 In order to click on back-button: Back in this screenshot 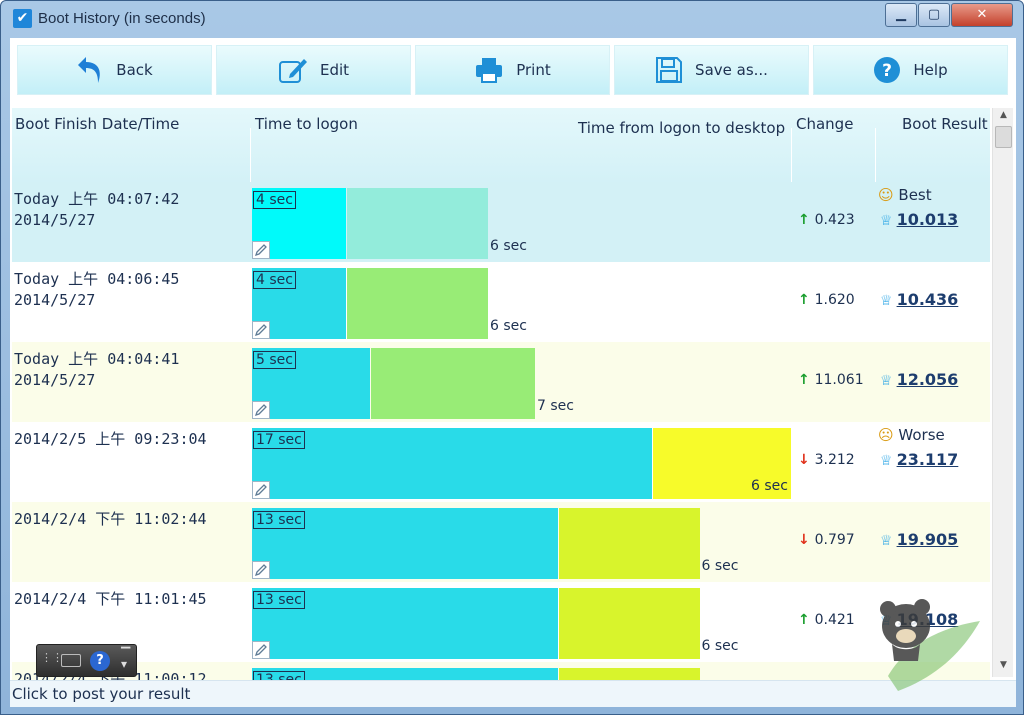, I will do `click(114, 70)`.